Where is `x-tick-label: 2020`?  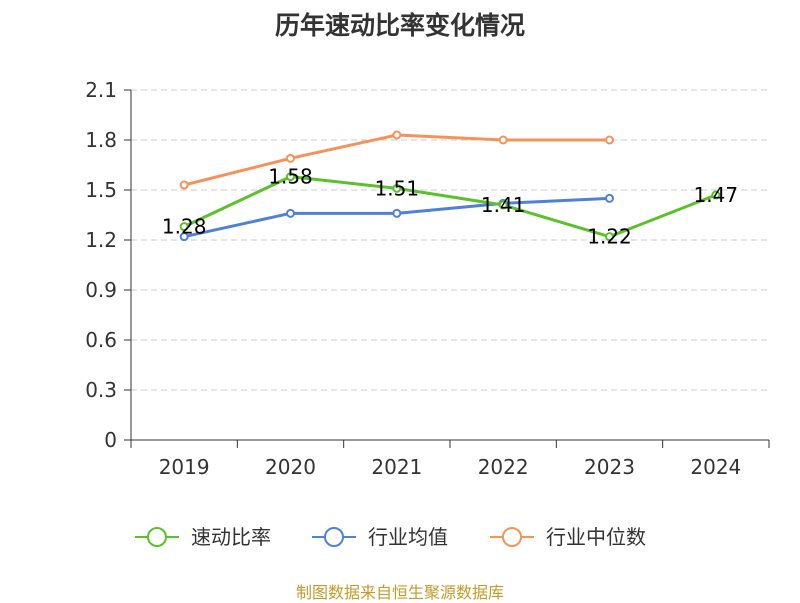 x-tick-label: 2020 is located at coordinates (290, 467).